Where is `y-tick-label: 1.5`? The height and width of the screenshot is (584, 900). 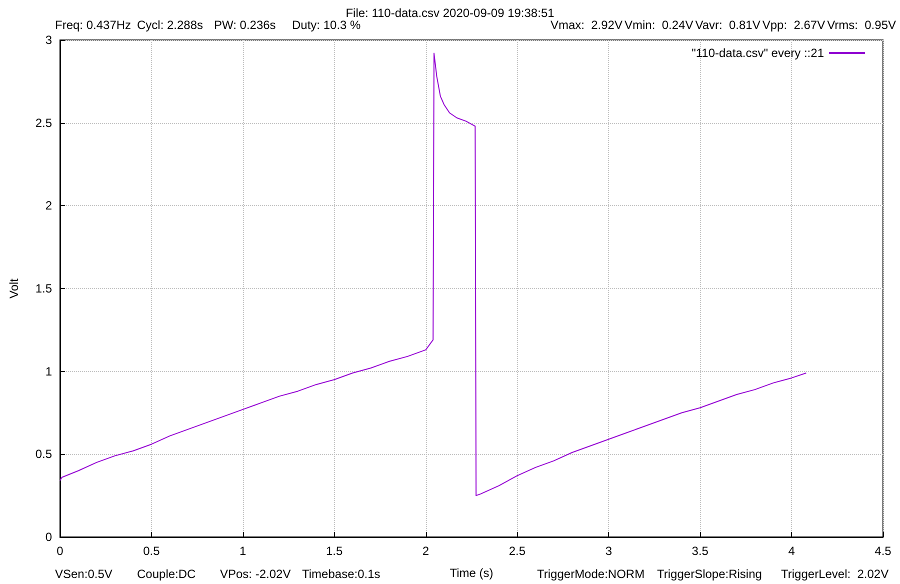
y-tick-label: 1.5 is located at coordinates (43, 289).